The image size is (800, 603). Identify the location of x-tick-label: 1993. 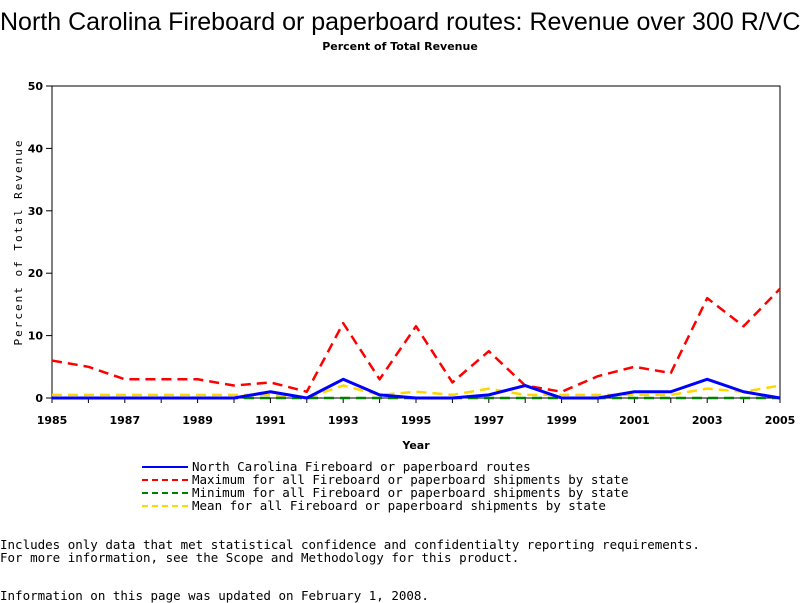
(343, 420).